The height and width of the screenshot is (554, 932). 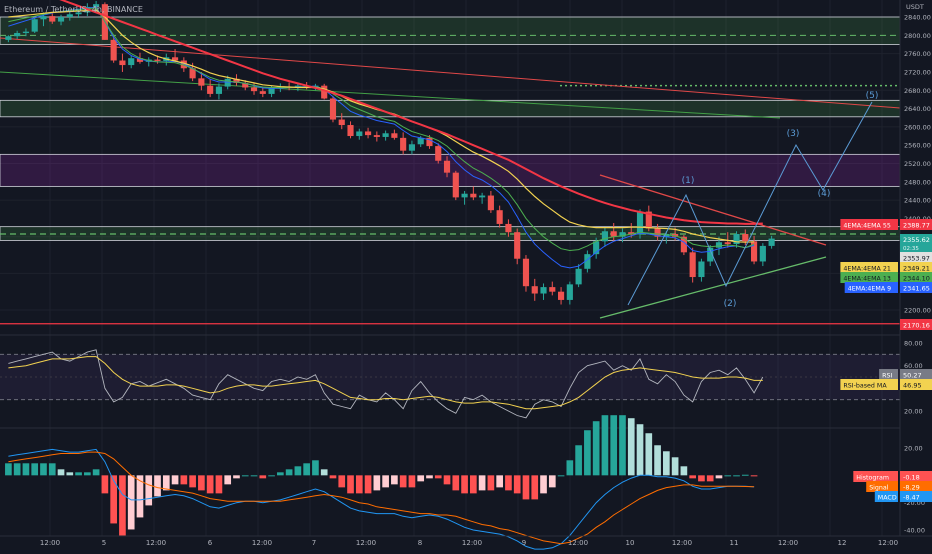 What do you see at coordinates (913, 366) in the screenshot?
I see `rsi-tick: 60.00` at bounding box center [913, 366].